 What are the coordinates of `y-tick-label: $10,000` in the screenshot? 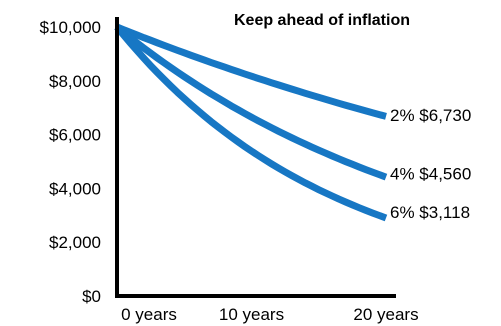 It's located at (70, 27).